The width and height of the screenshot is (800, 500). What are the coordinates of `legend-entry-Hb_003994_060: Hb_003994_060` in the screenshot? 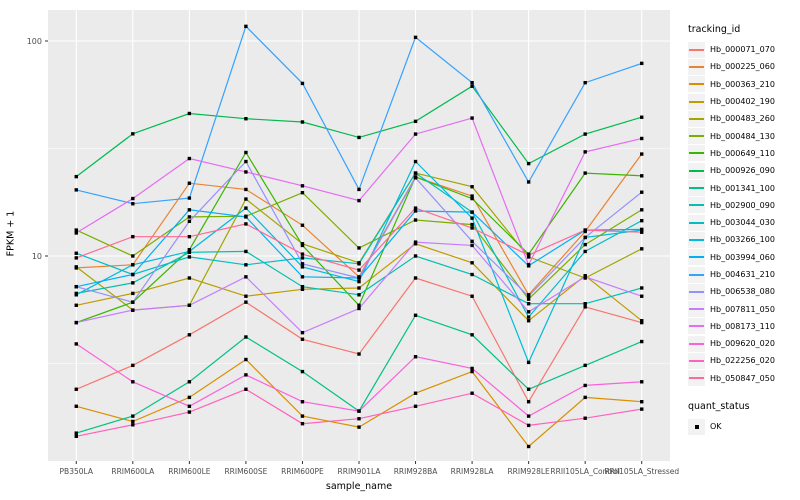 It's located at (744, 257).